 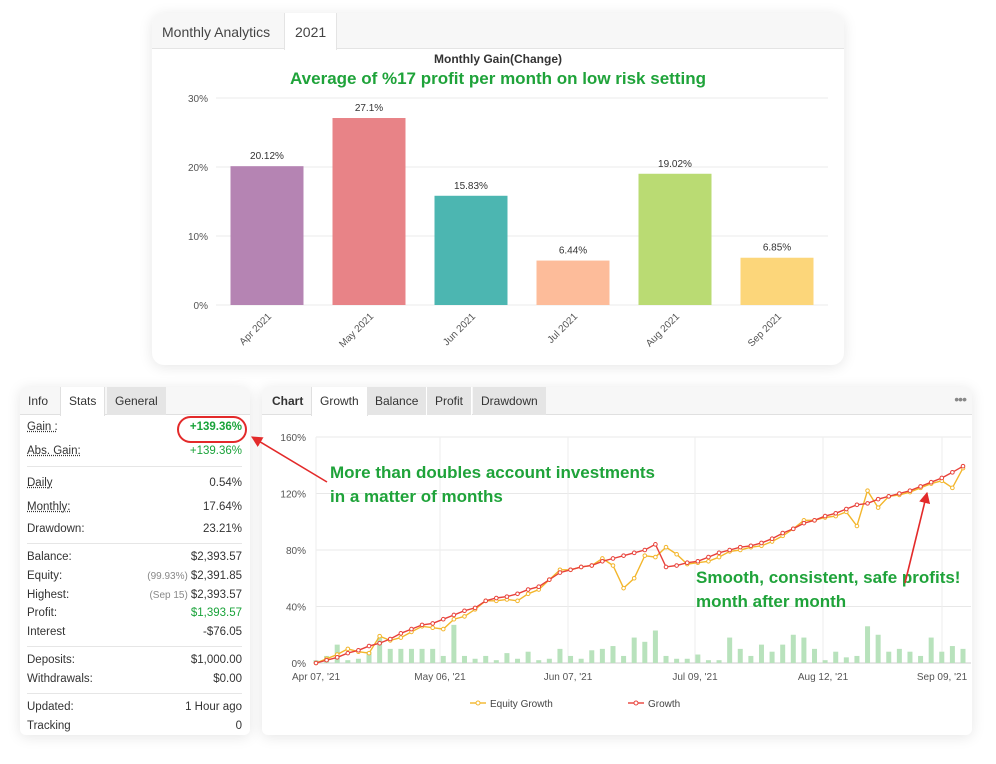 I want to click on growth-xtick-label: Aug 12, '21, so click(x=823, y=677).